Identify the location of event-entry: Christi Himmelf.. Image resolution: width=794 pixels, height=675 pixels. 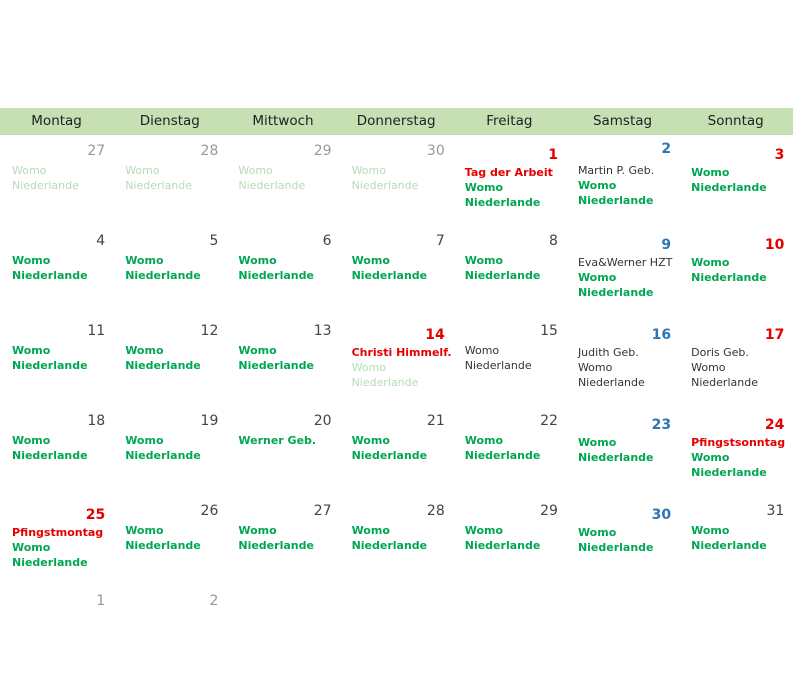
(401, 352).